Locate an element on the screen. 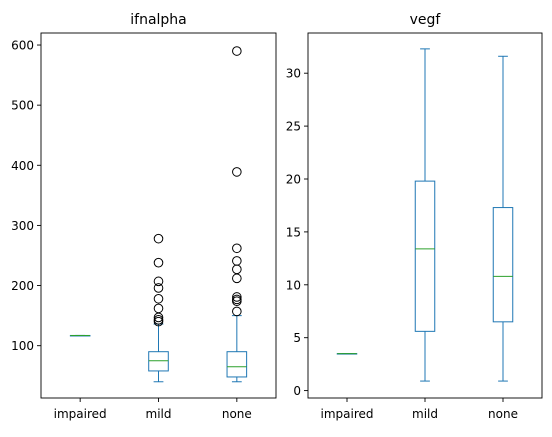  y-tick-label: 30 is located at coordinates (293, 74).